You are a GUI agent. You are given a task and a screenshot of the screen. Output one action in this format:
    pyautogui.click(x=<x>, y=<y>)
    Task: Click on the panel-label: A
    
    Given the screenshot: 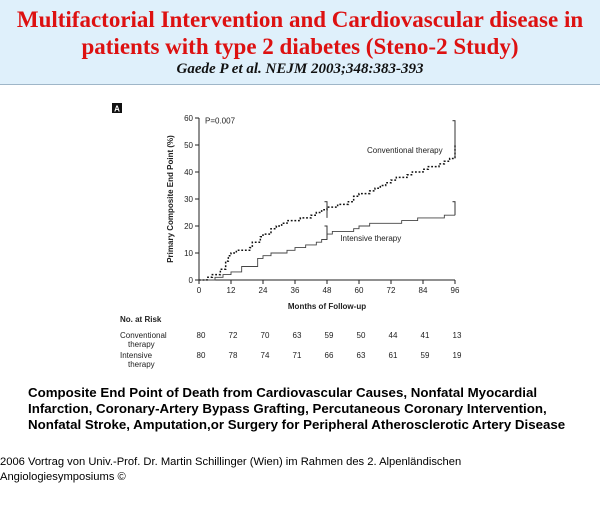 What is the action you would take?
    pyautogui.click(x=117, y=109)
    